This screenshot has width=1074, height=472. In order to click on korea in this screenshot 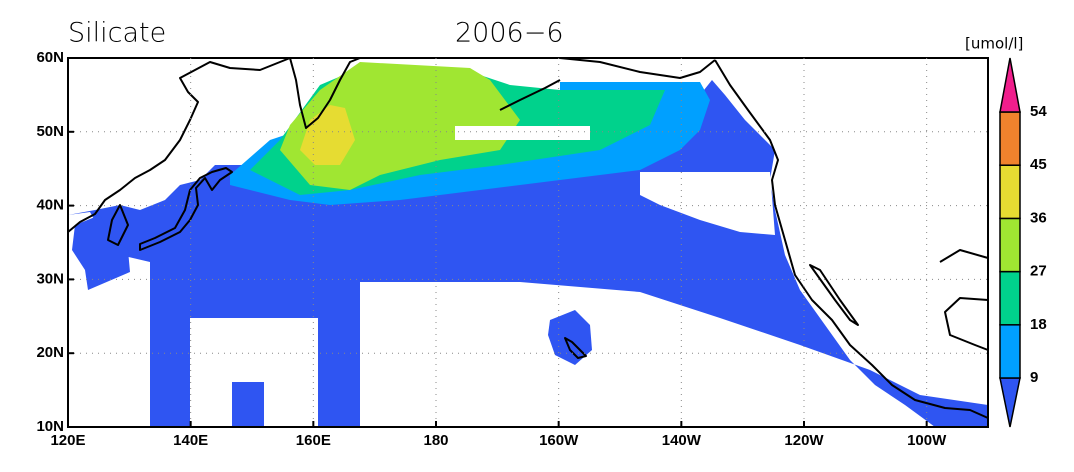, I will do `click(118, 225)`.